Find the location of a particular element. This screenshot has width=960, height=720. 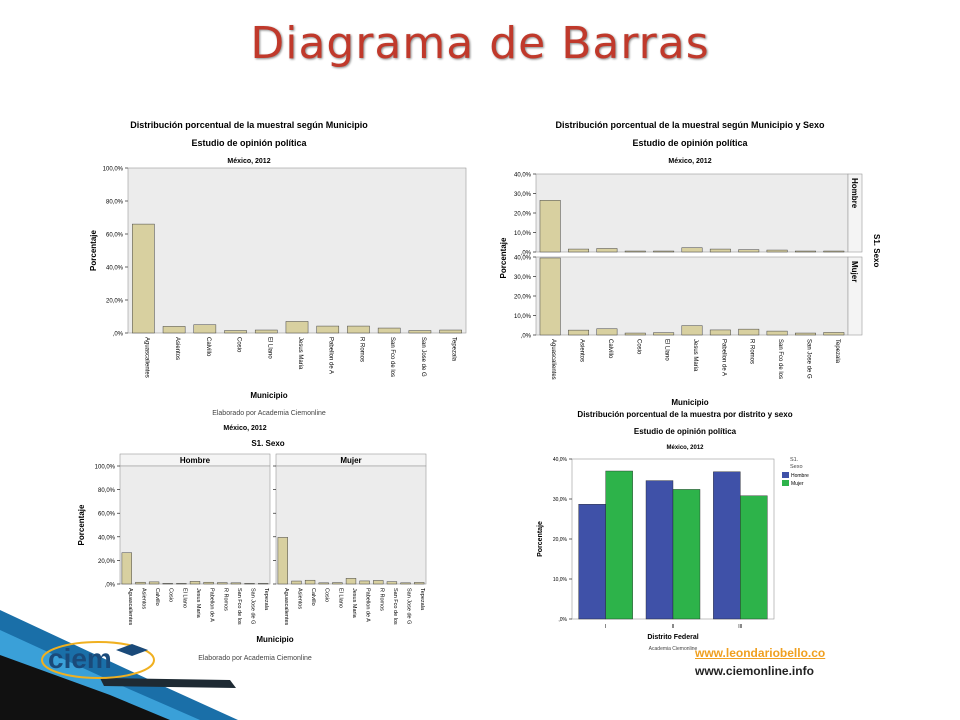

chart3-hombre-ytick-label: 20,0% is located at coordinates (107, 562).